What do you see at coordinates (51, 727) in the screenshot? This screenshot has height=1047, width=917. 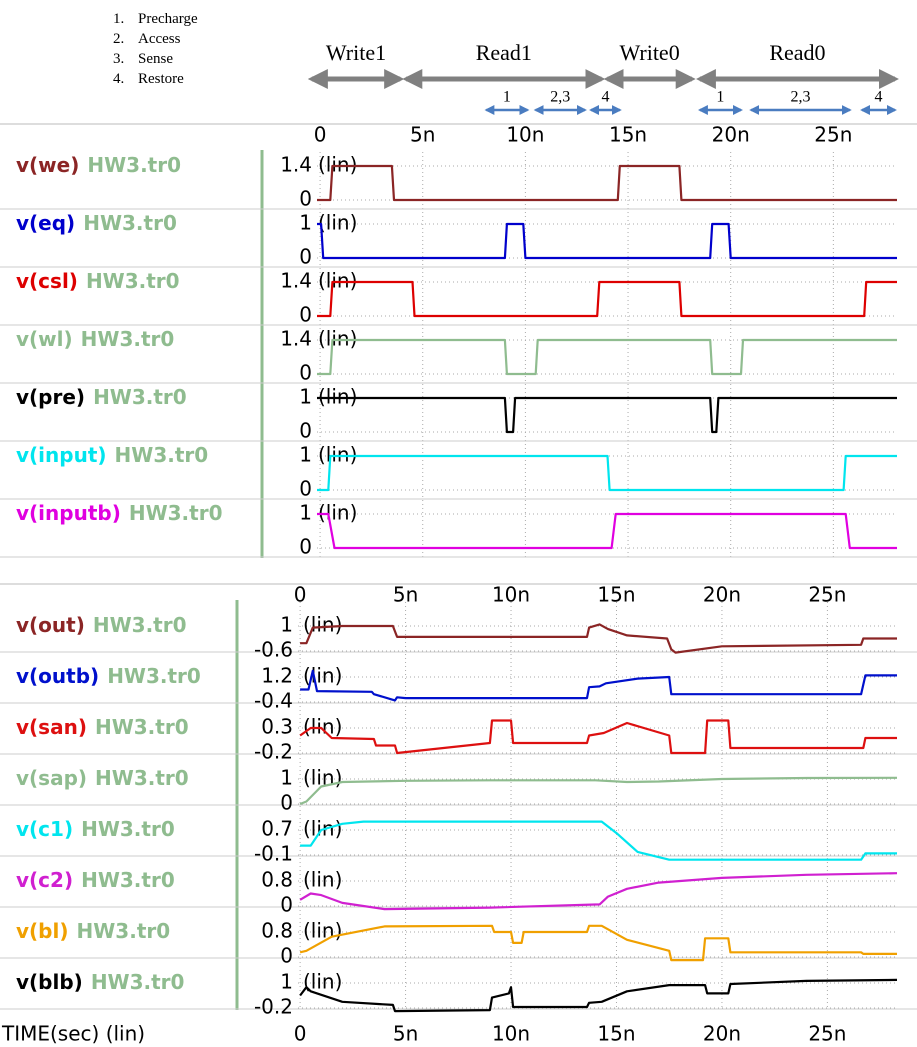 I see `series-name: v(san)` at bounding box center [51, 727].